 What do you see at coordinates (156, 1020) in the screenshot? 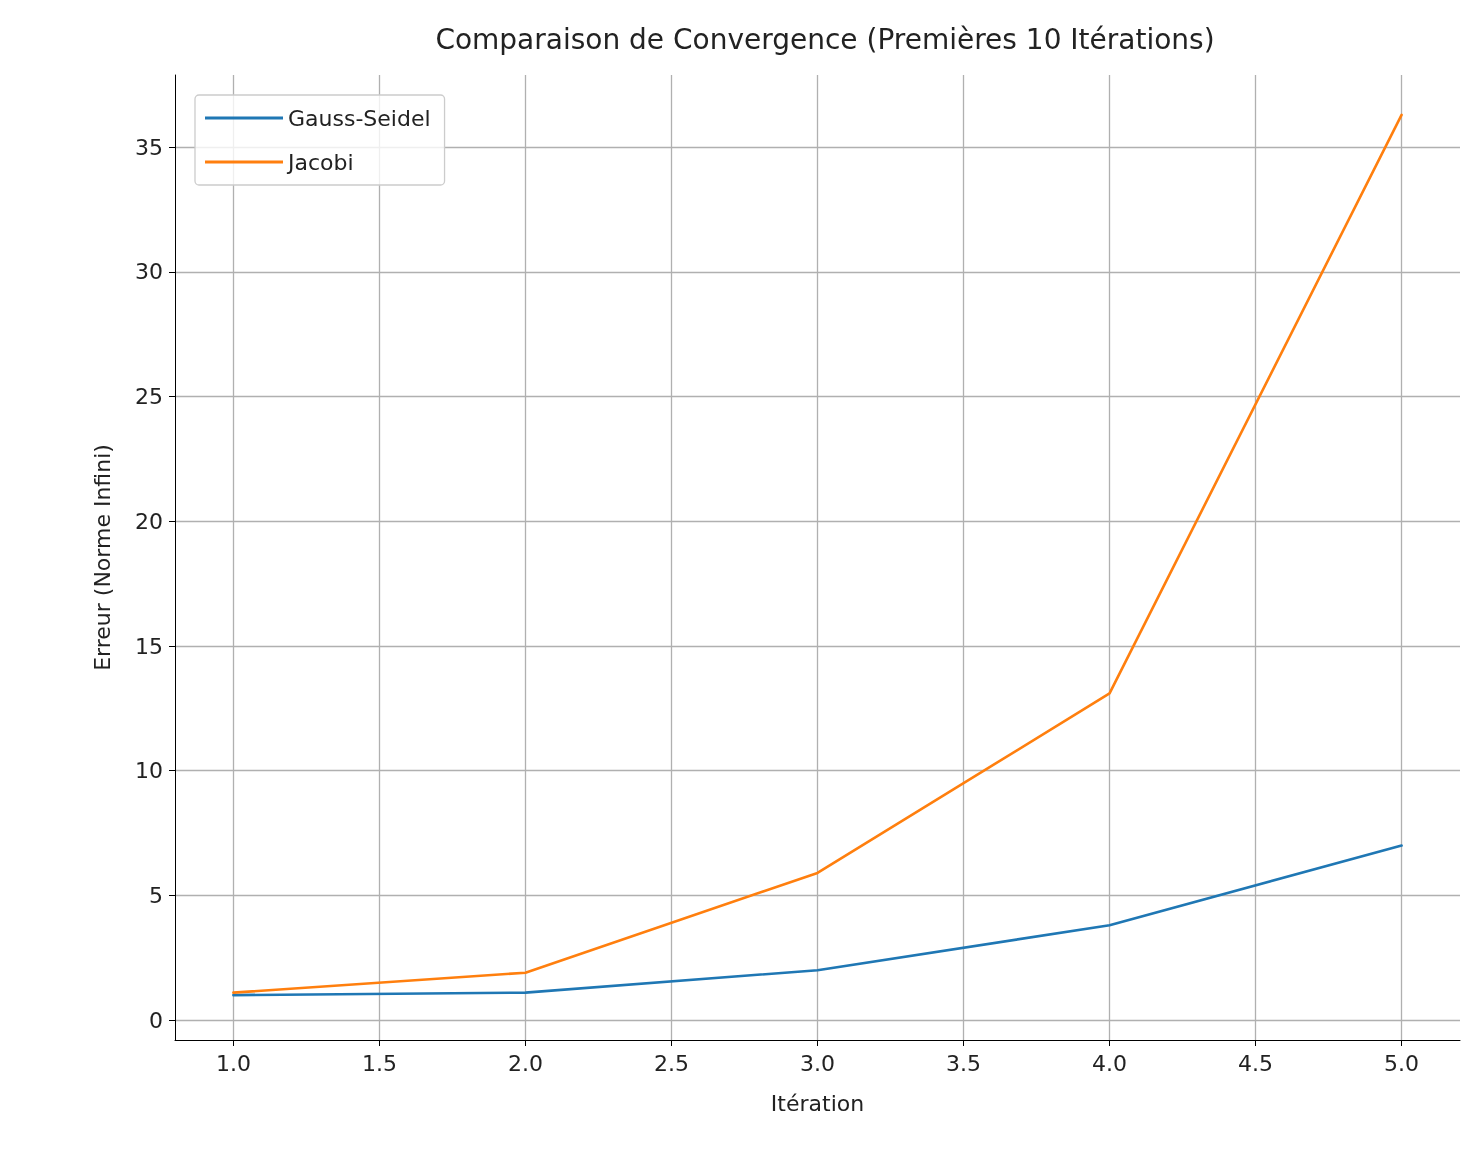
I see `y-tick-label: 0` at bounding box center [156, 1020].